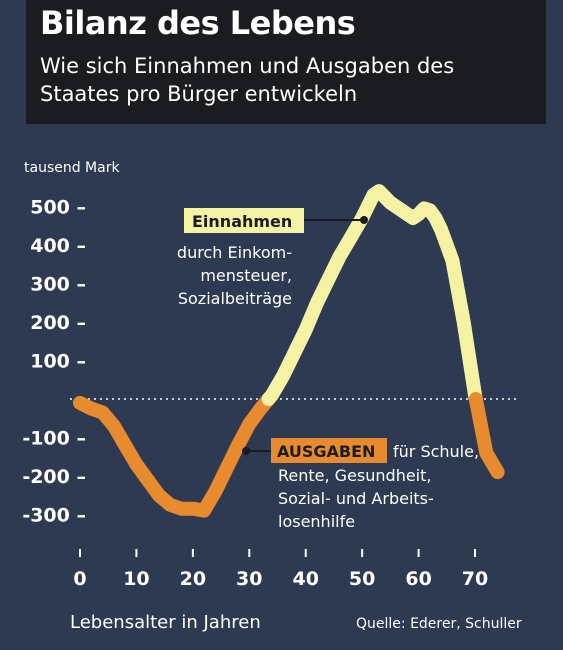 This screenshot has height=650, width=563. I want to click on x-axis-ticks: 0 10 20 30 40 50 60 70, so click(280, 569).